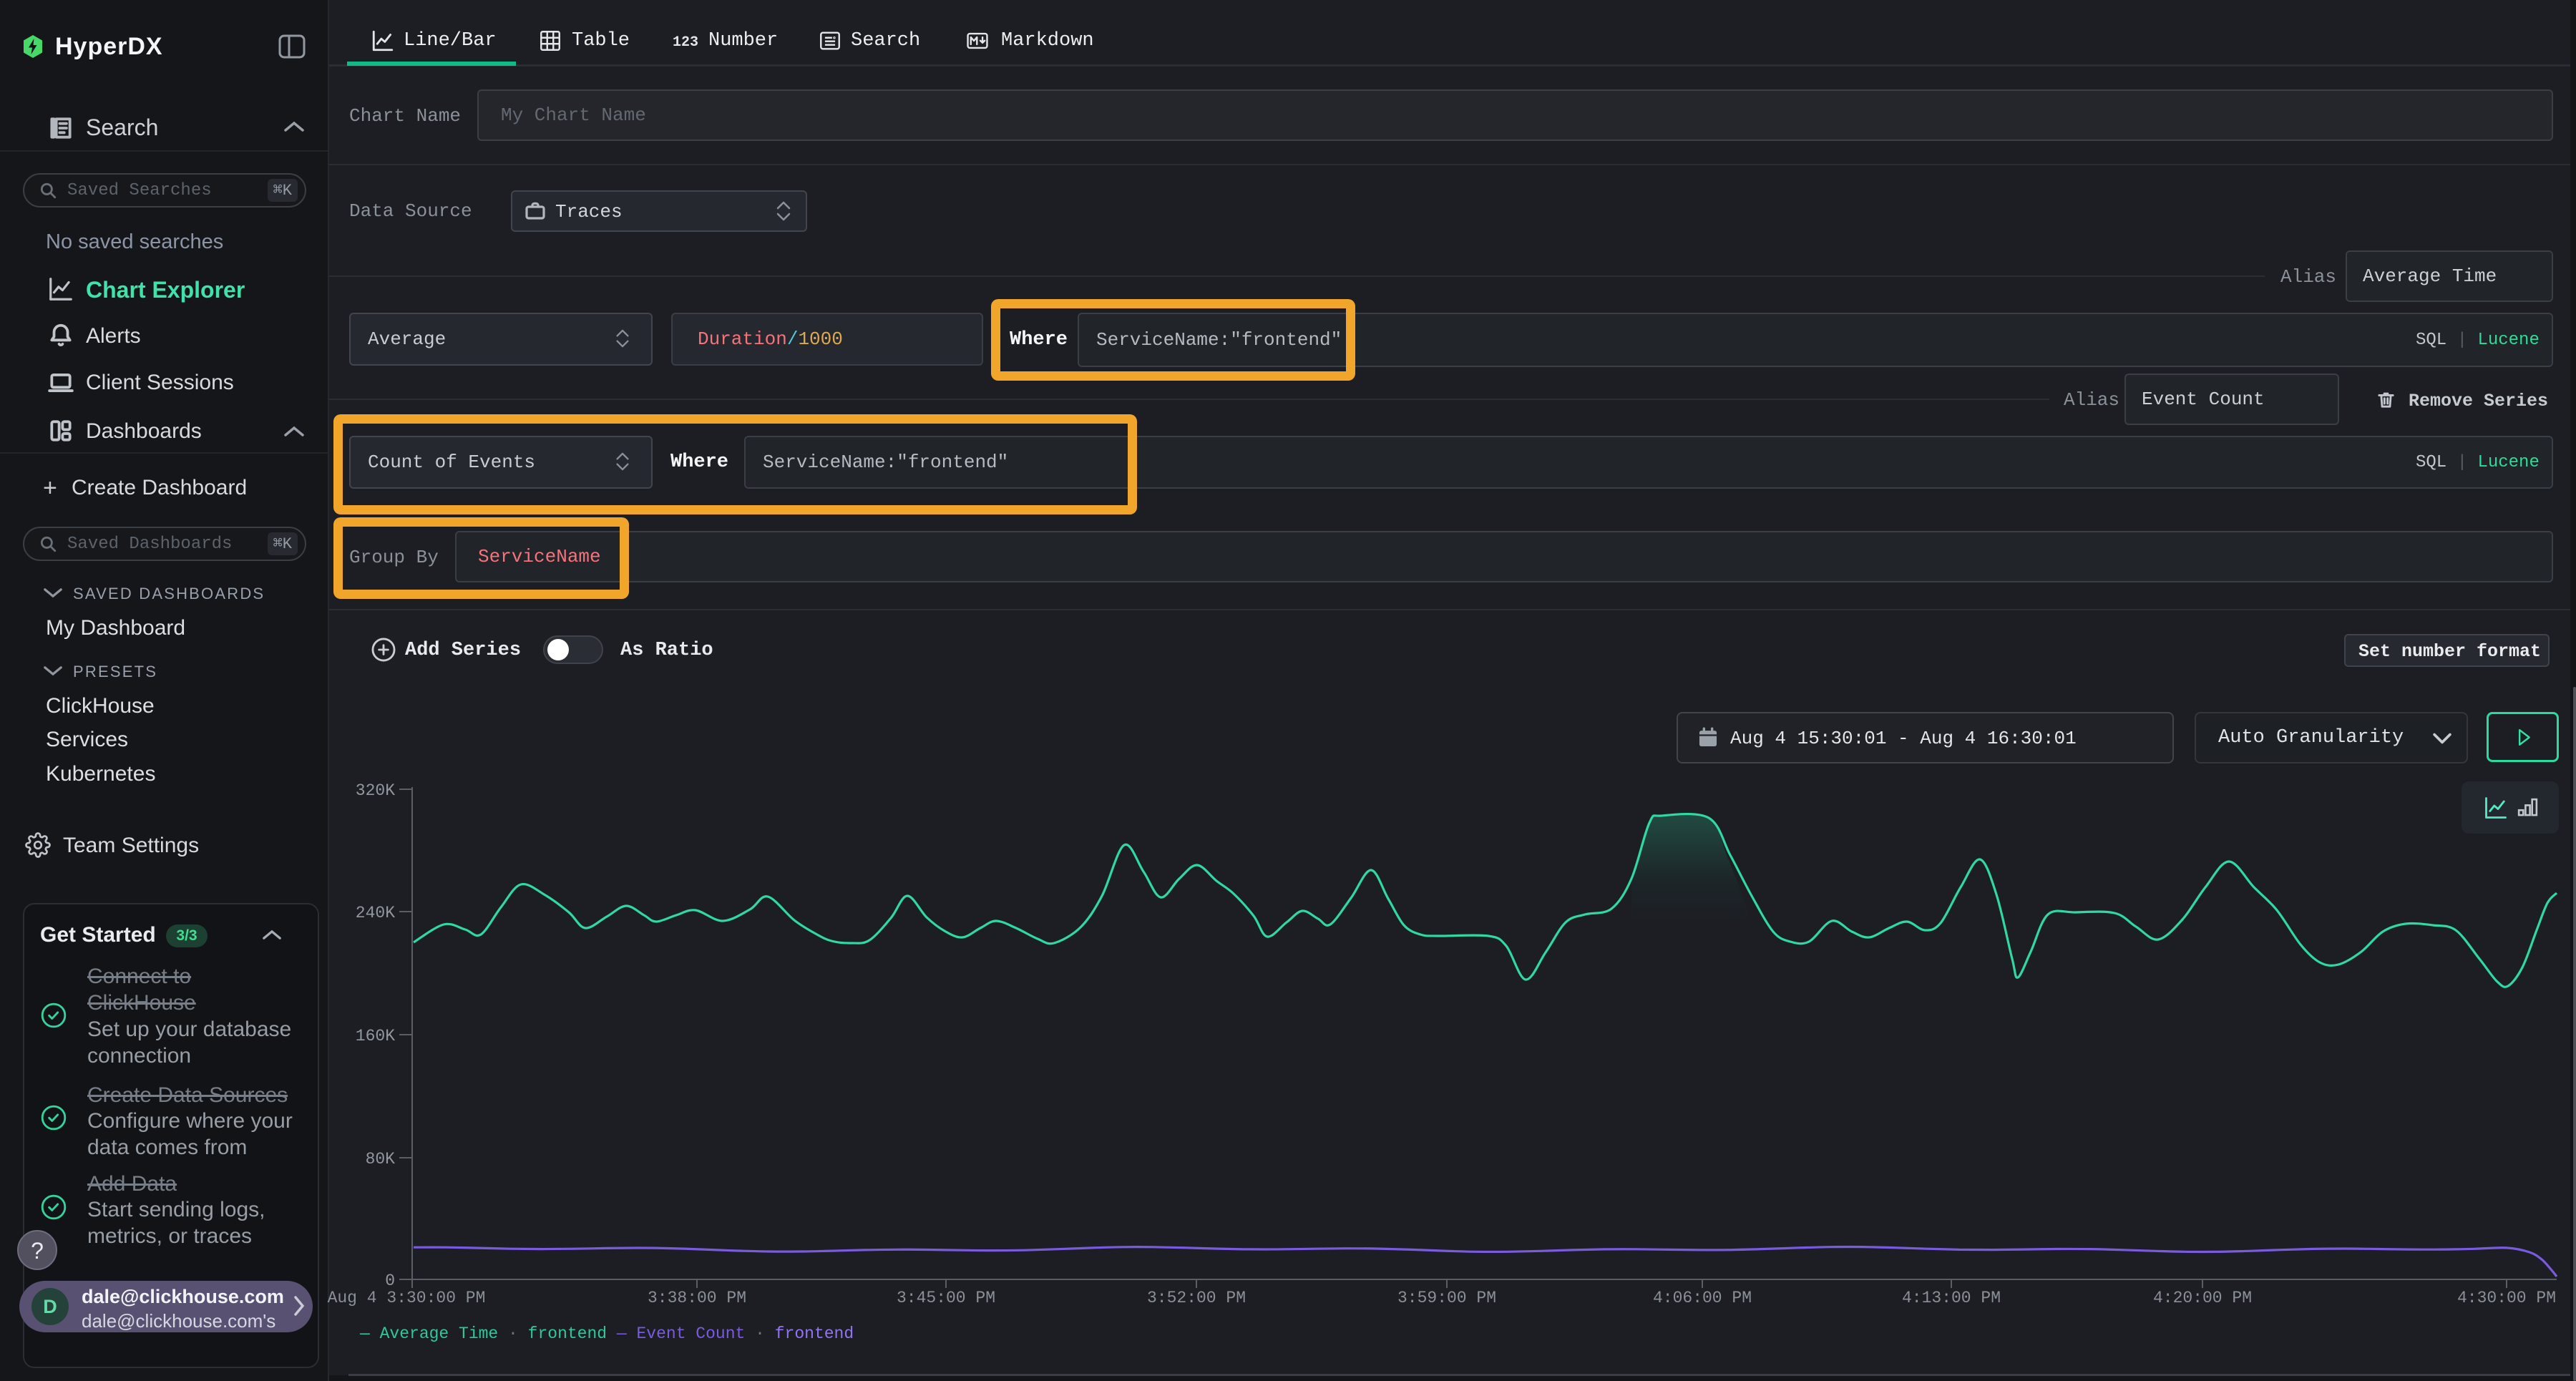 Image resolution: width=2576 pixels, height=1381 pixels. What do you see at coordinates (375, 1036) in the screenshot?
I see `svg-text: 160K` at bounding box center [375, 1036].